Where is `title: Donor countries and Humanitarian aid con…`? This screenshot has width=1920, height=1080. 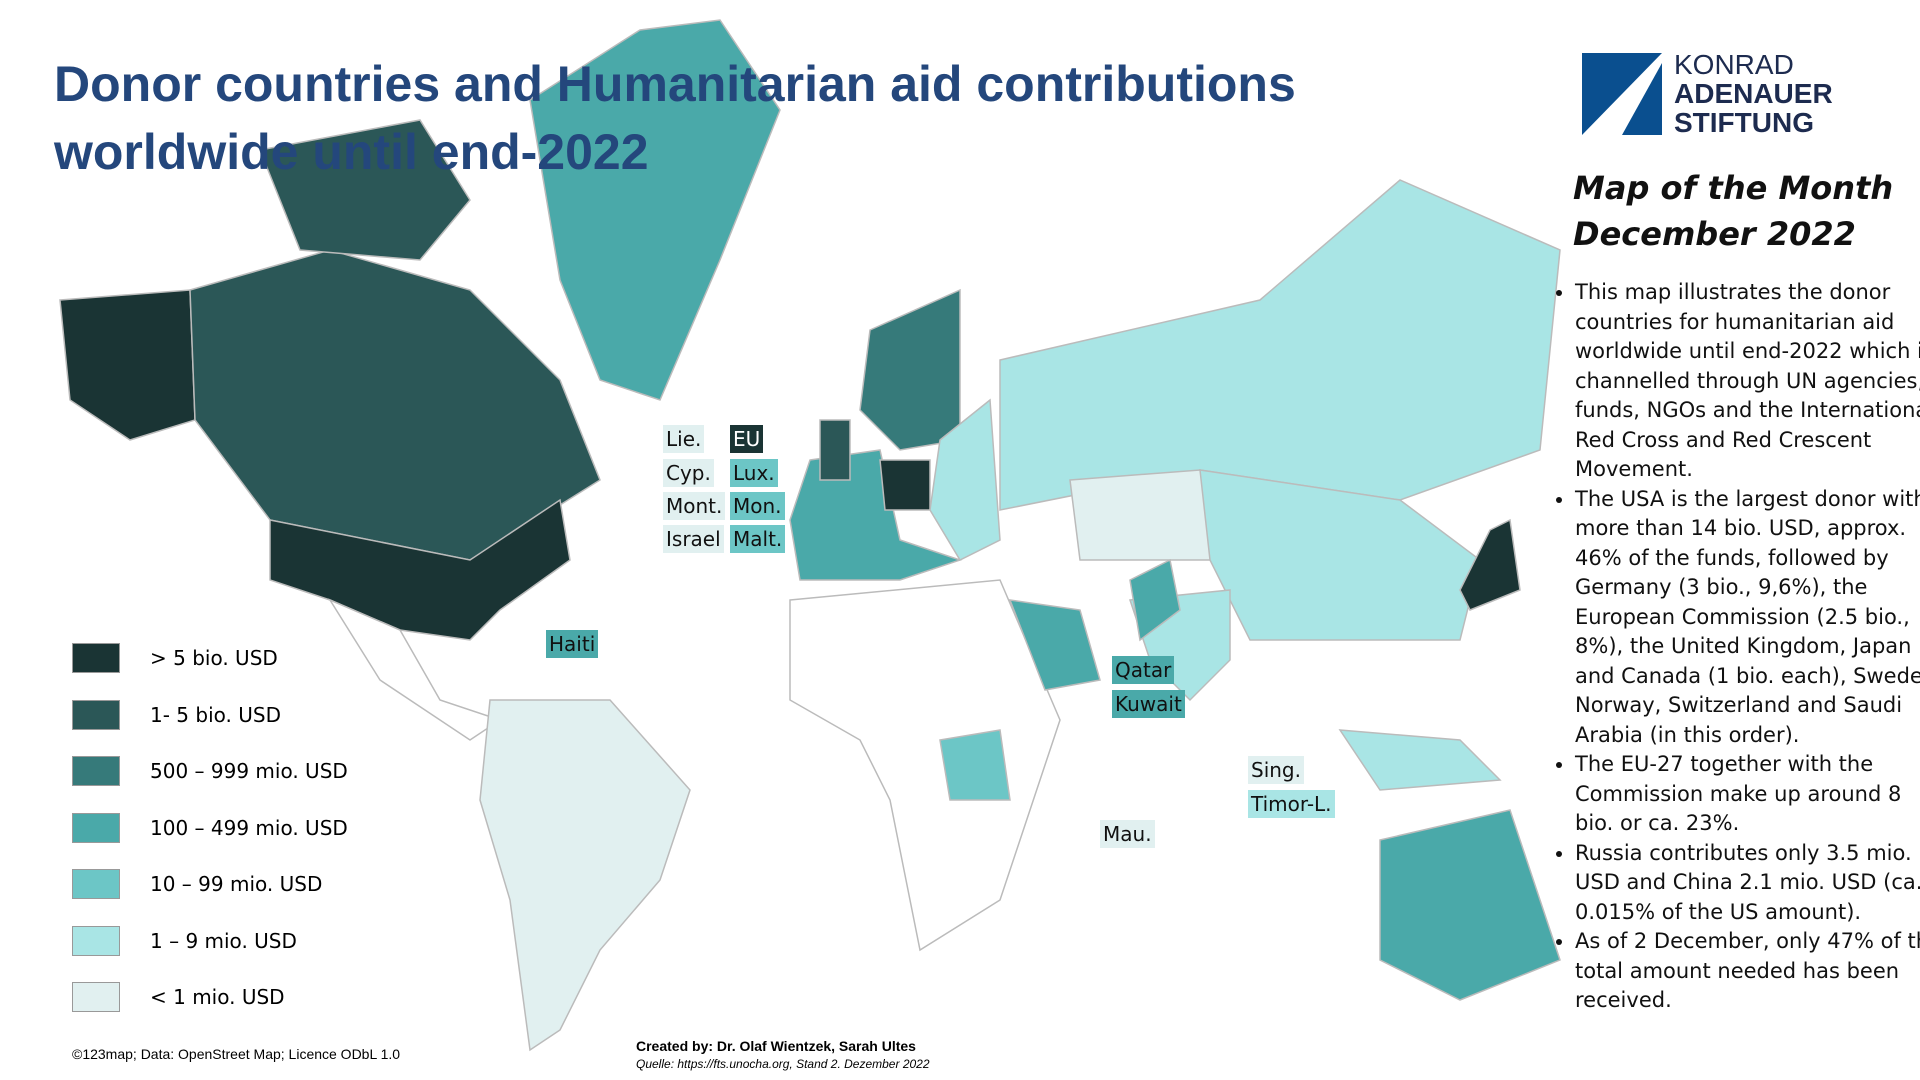 title: Donor countries and Humanitarian aid con… is located at coordinates (675, 118).